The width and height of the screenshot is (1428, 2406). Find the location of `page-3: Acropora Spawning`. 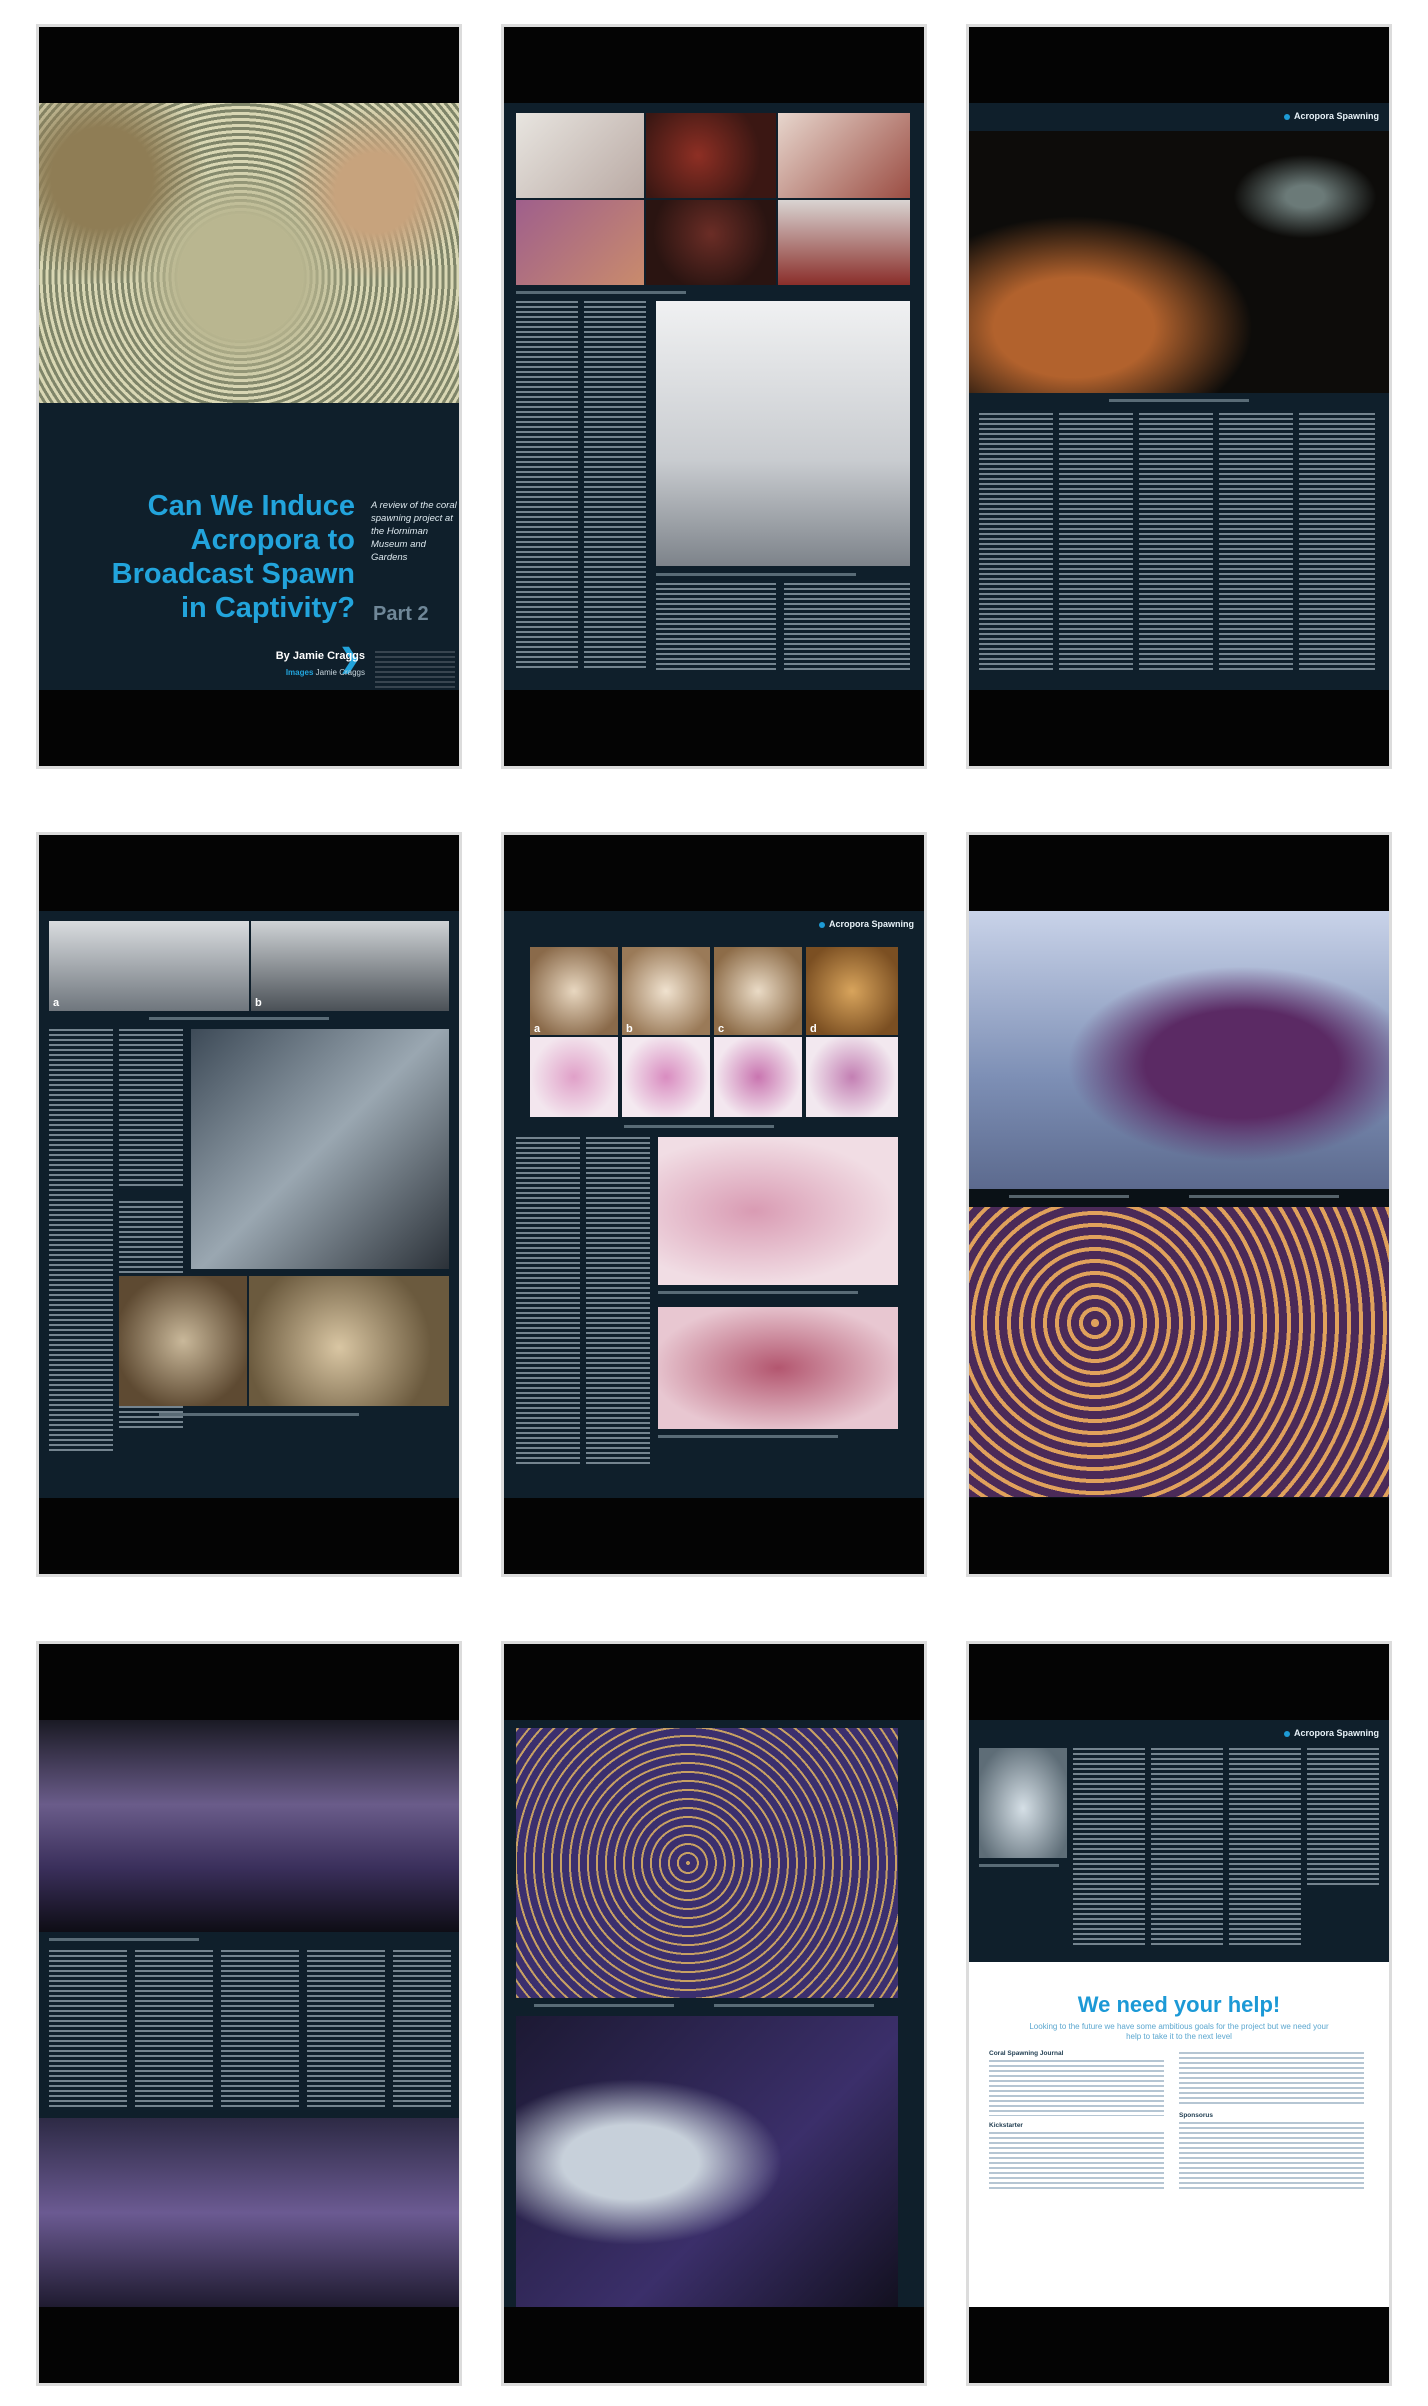

page-3: Acropora Spawning is located at coordinates (1179, 396).